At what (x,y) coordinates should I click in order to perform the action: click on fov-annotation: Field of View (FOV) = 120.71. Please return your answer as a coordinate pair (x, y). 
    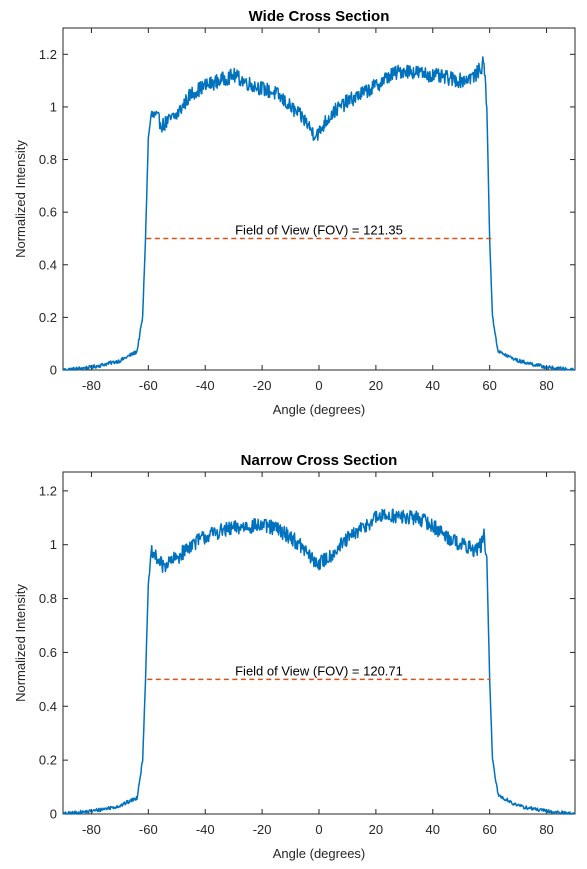
    Looking at the image, I should click on (319, 670).